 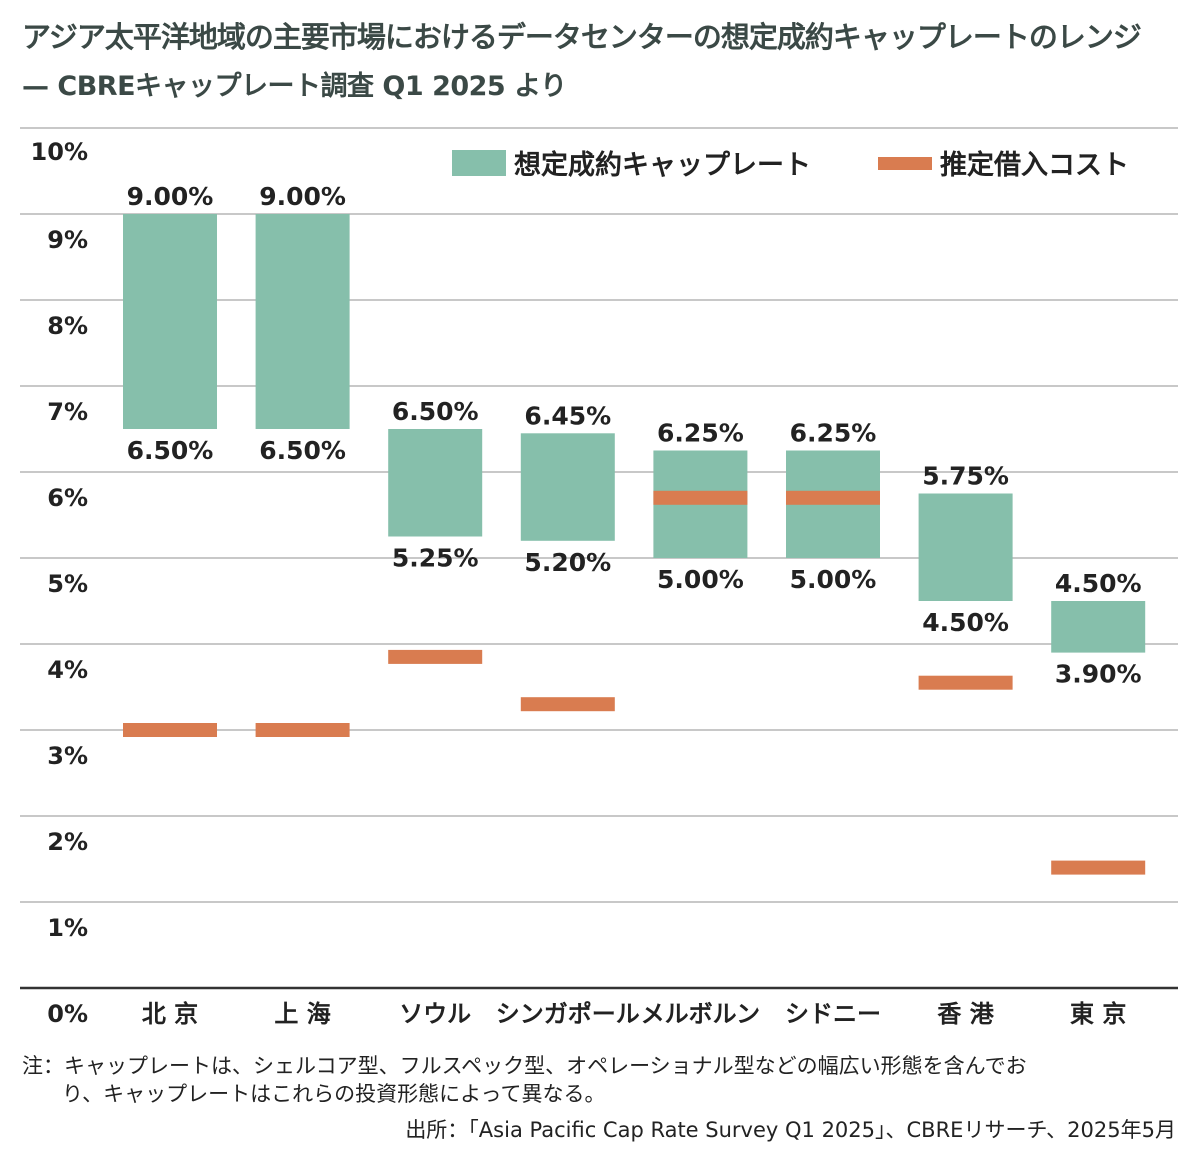 What do you see at coordinates (662, 165) in the screenshot?
I see `legend-label-cap-rate: 想定成約キャップレート` at bounding box center [662, 165].